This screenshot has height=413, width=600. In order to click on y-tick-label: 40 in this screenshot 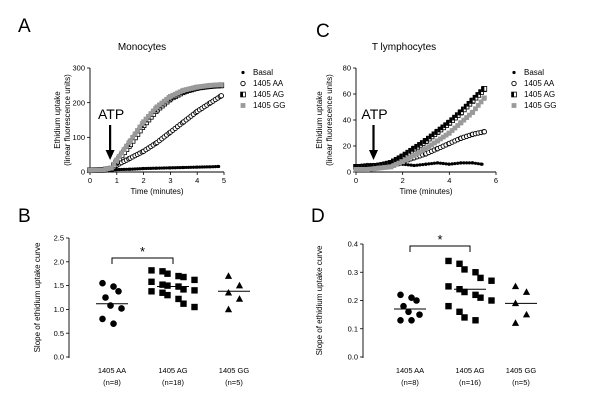, I will do `click(347, 120)`.